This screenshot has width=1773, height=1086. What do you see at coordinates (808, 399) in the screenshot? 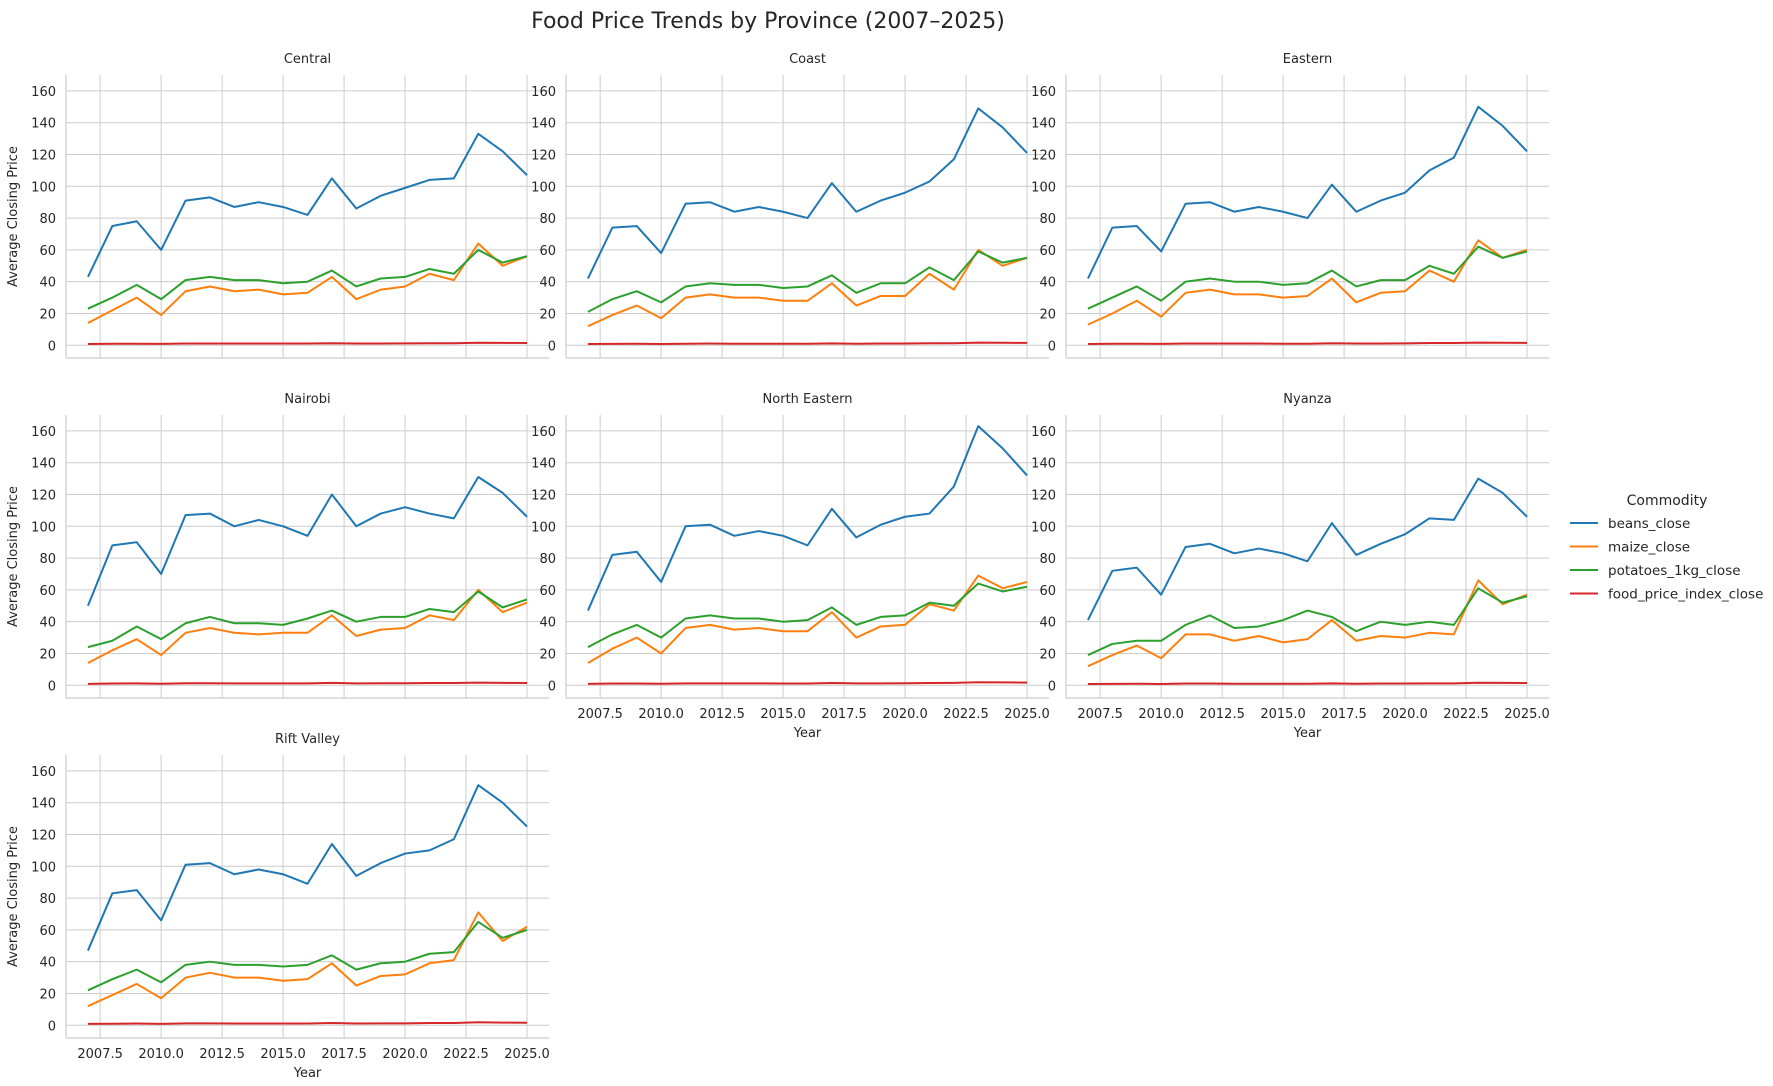
I see `panel-title: North Eastern` at bounding box center [808, 399].